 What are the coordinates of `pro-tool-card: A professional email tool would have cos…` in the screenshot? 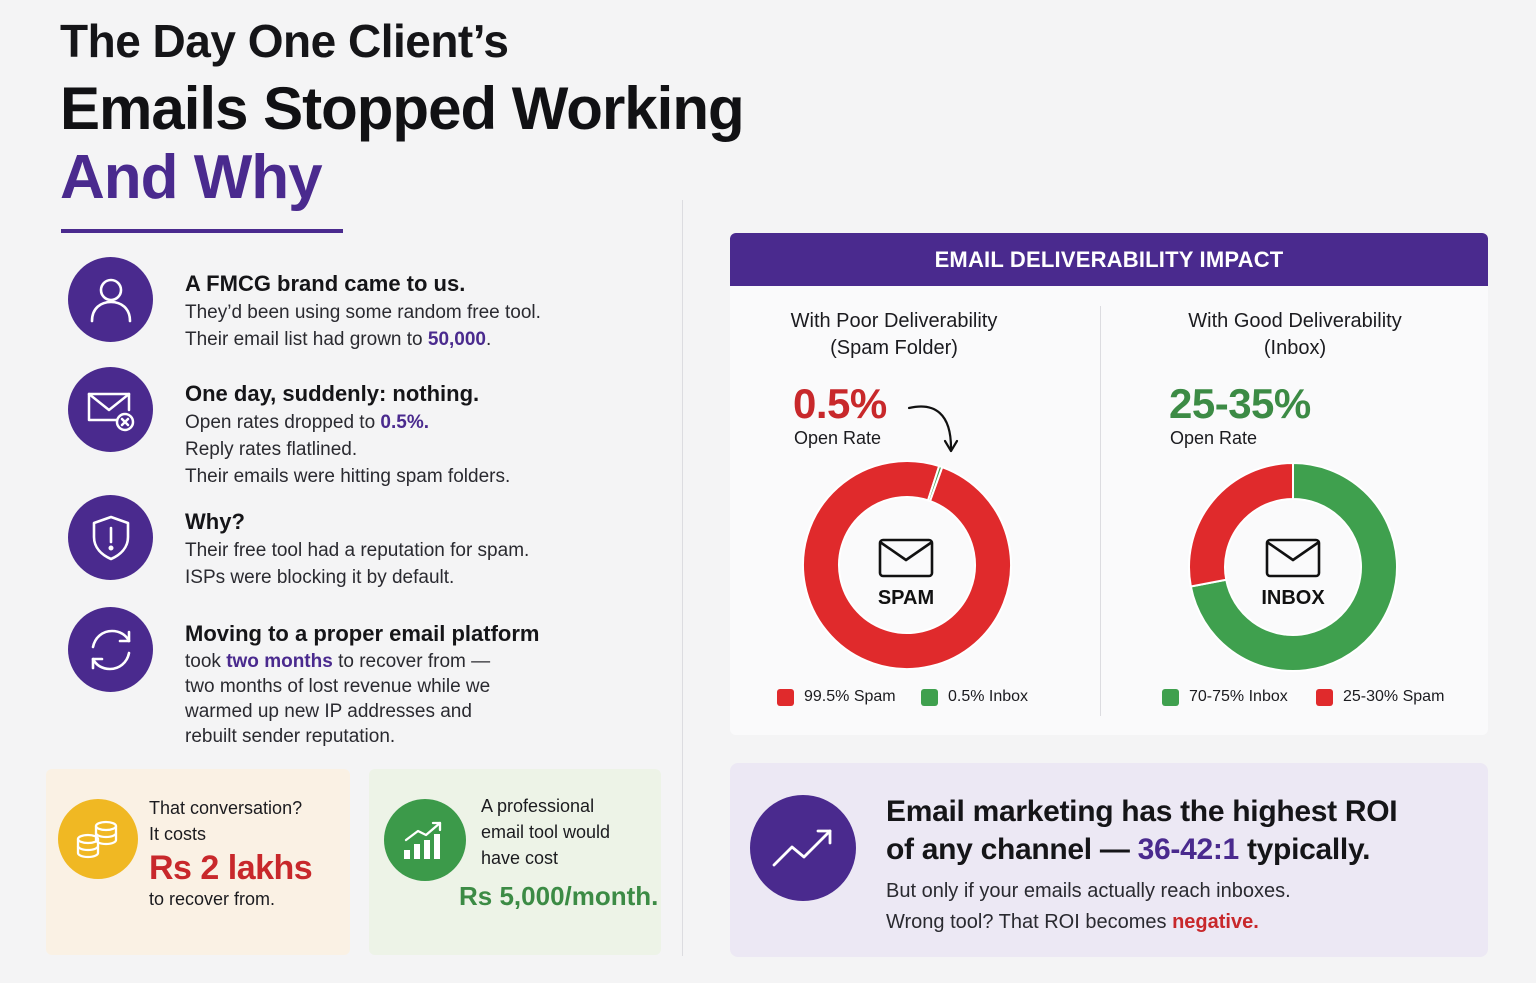 It's located at (515, 862).